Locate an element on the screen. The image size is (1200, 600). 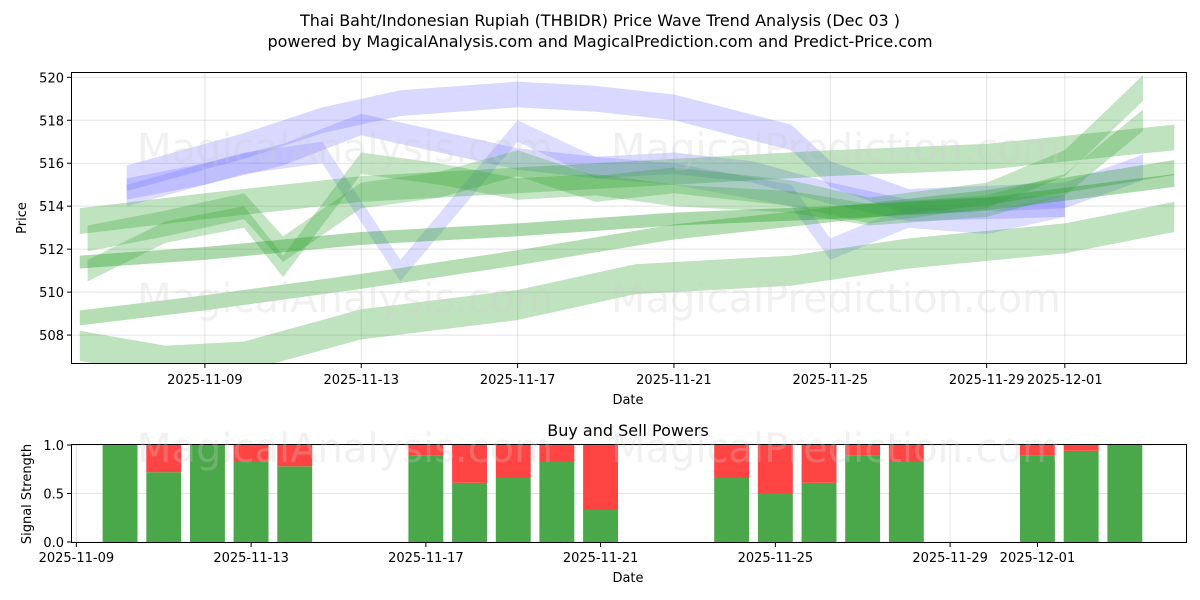
price-x-tick-label: 2025-12-01 is located at coordinates (1065, 380).